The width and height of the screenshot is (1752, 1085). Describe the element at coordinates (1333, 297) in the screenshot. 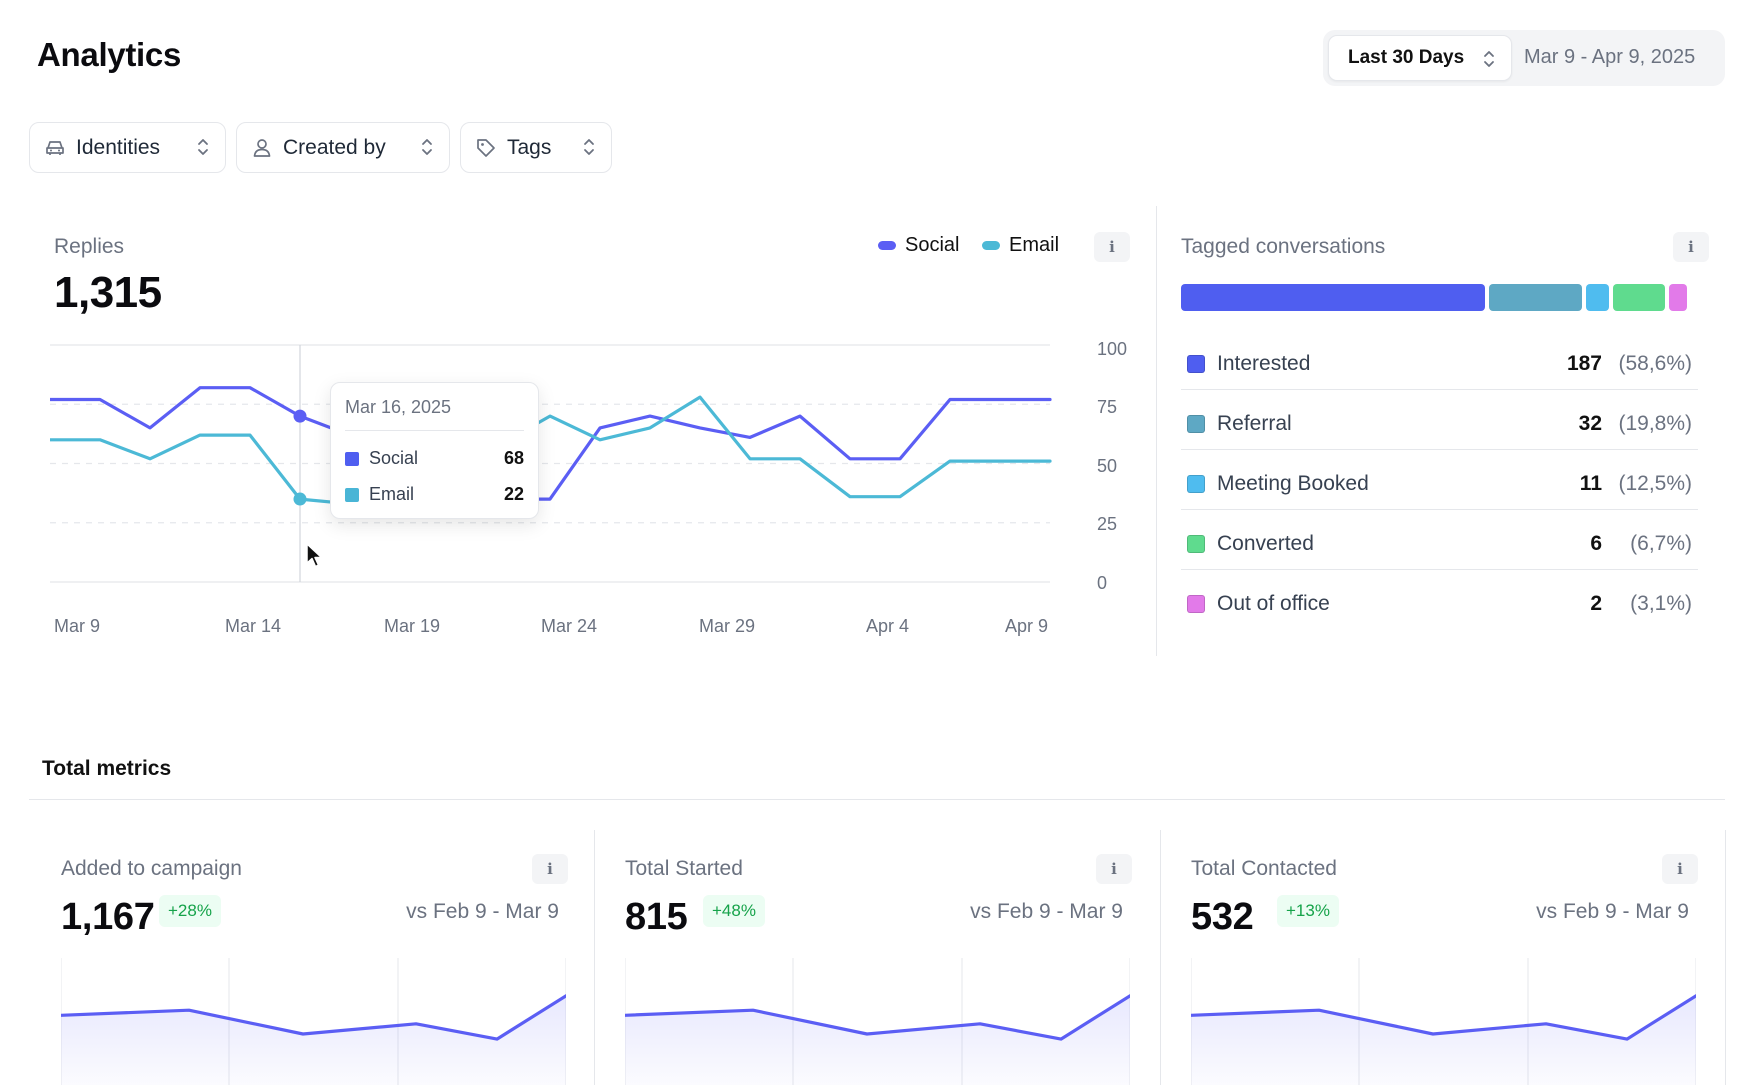

I see `bar-segment-interested` at that location.